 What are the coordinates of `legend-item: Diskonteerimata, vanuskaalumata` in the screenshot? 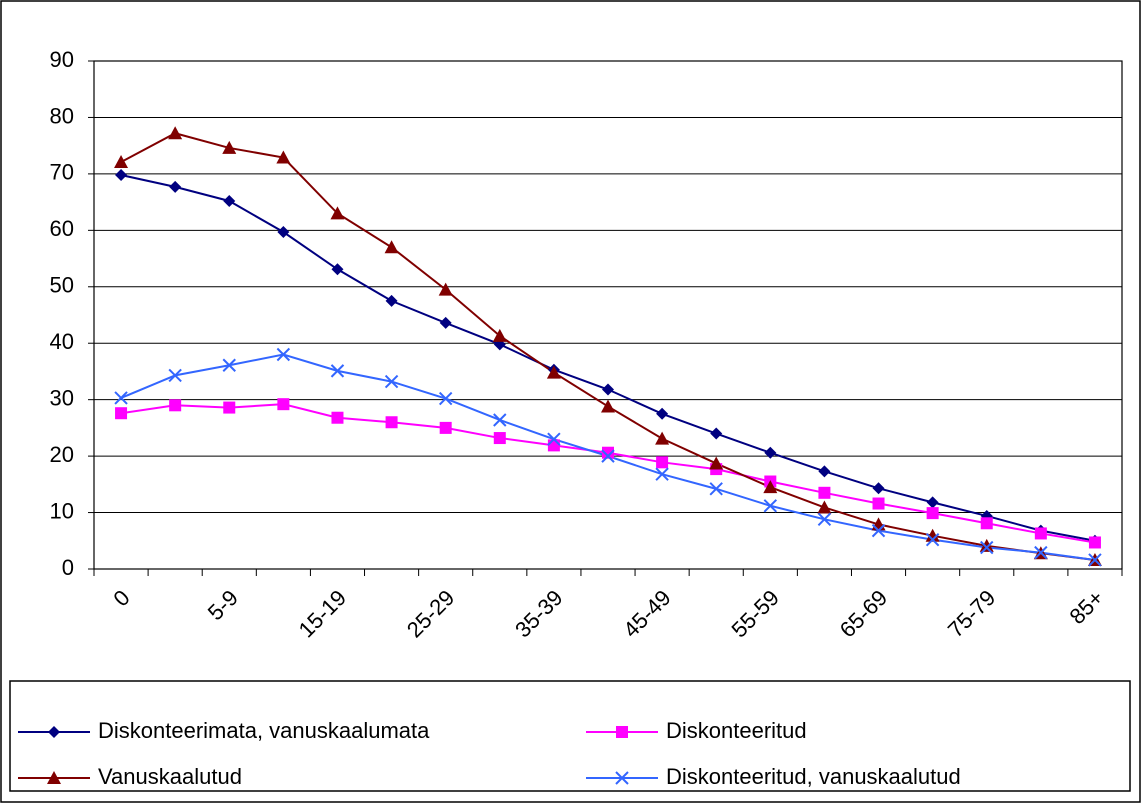 It's located at (224, 730).